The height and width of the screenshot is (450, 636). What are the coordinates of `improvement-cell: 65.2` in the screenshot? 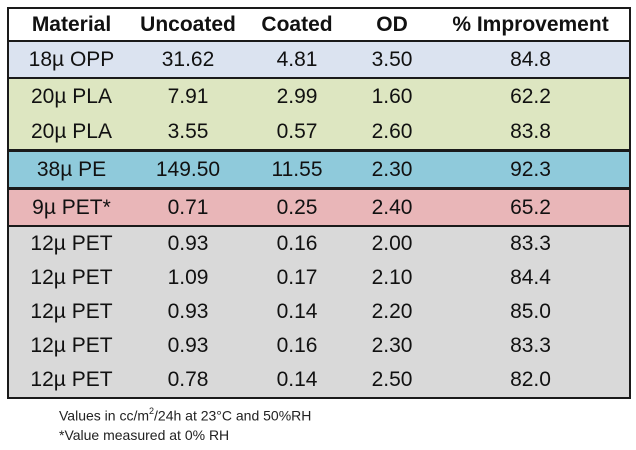 It's located at (530, 207).